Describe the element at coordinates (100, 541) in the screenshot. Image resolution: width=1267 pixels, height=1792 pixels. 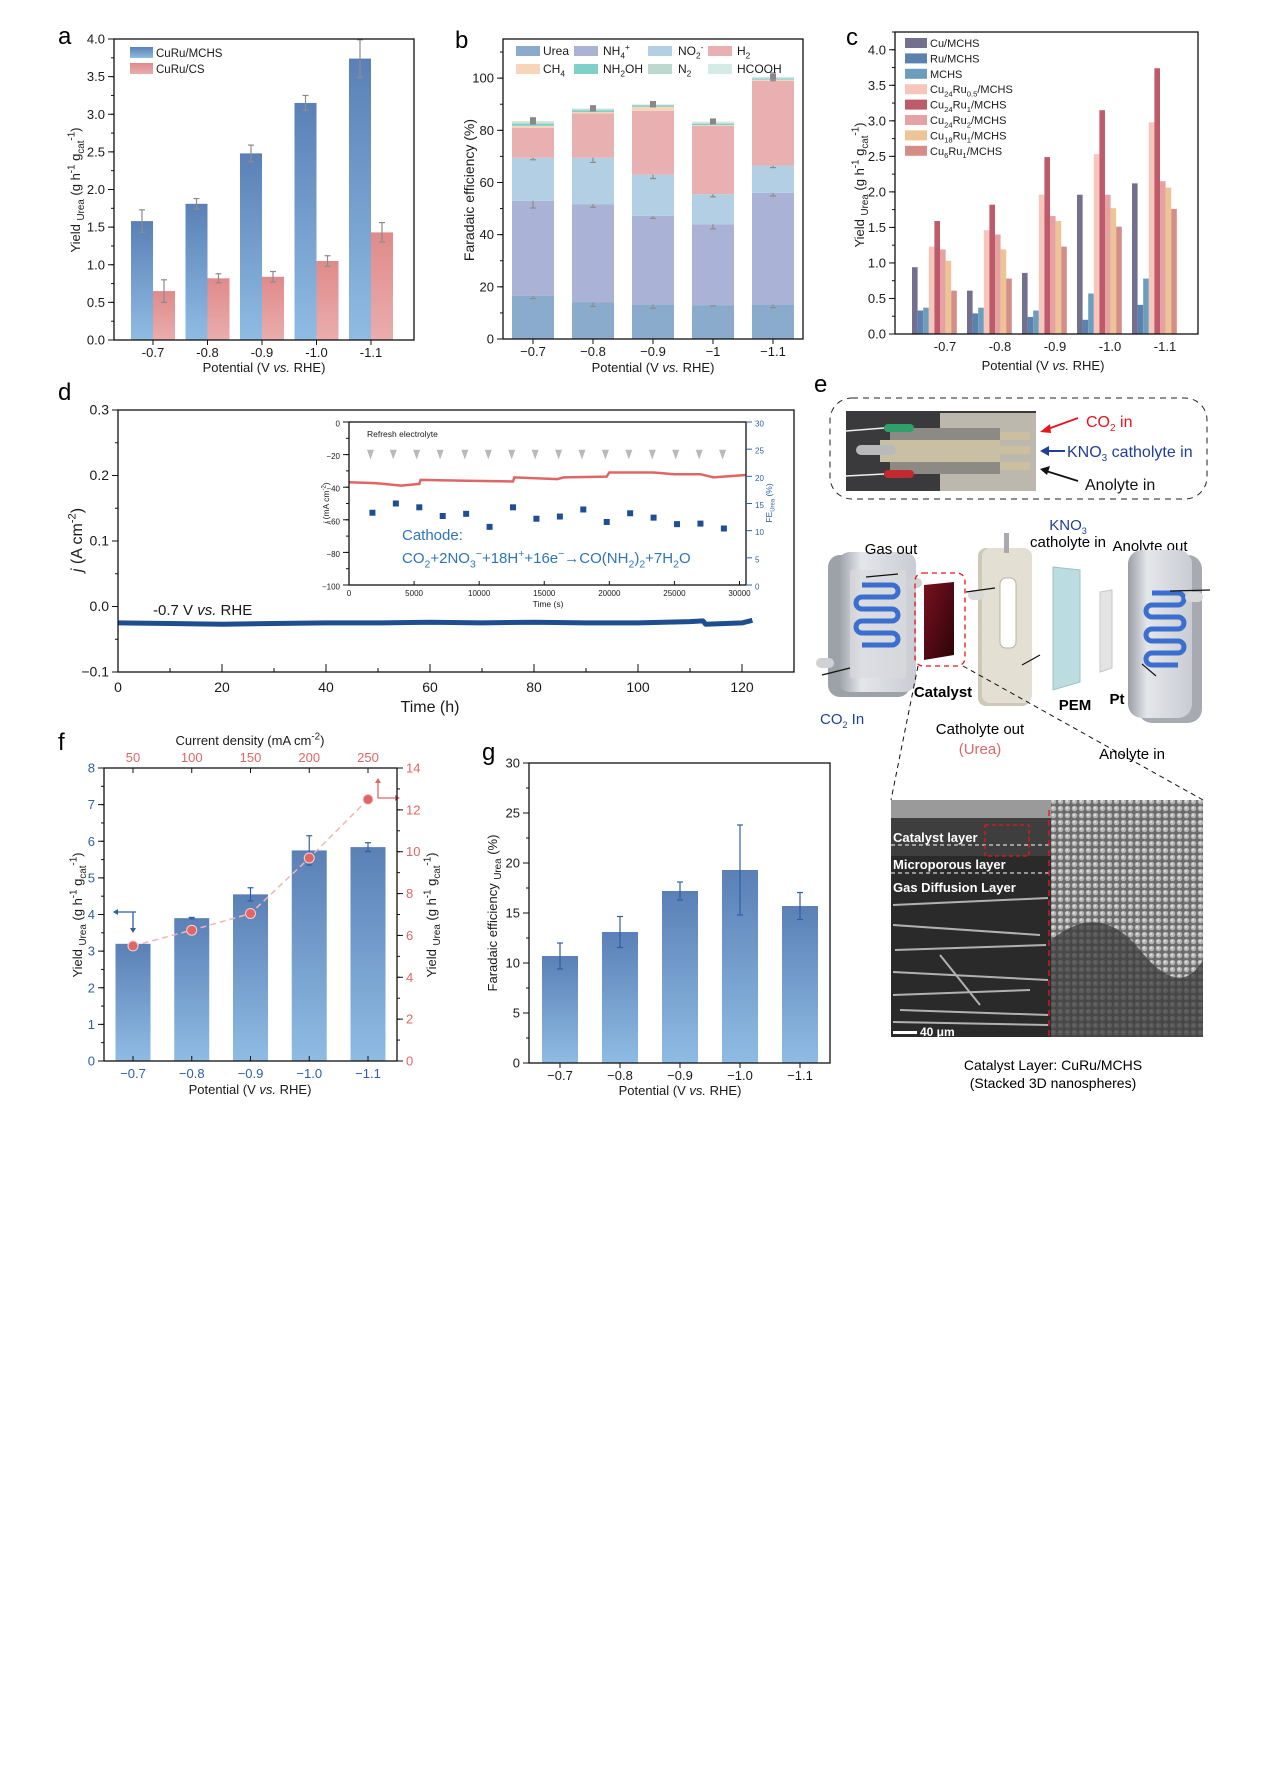
I see `y-tick-label: 0.1` at that location.